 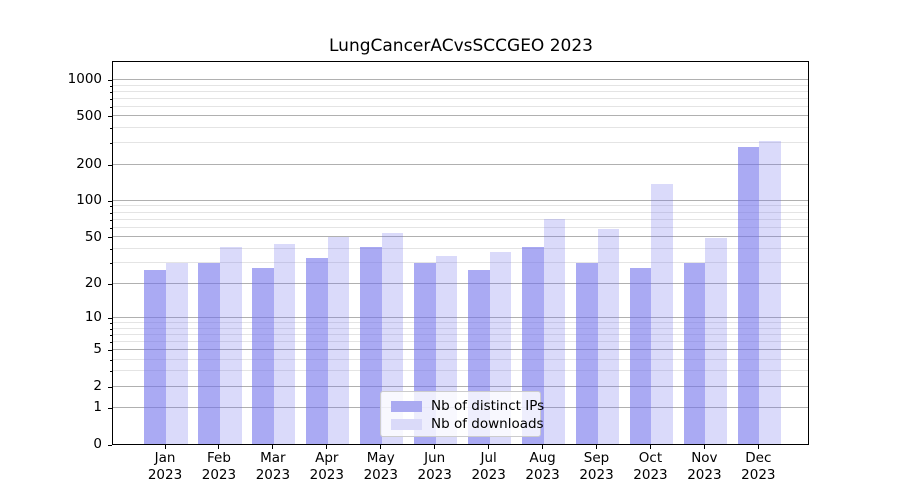 What do you see at coordinates (694, 353) in the screenshot?
I see `bar-ips-nov` at bounding box center [694, 353].